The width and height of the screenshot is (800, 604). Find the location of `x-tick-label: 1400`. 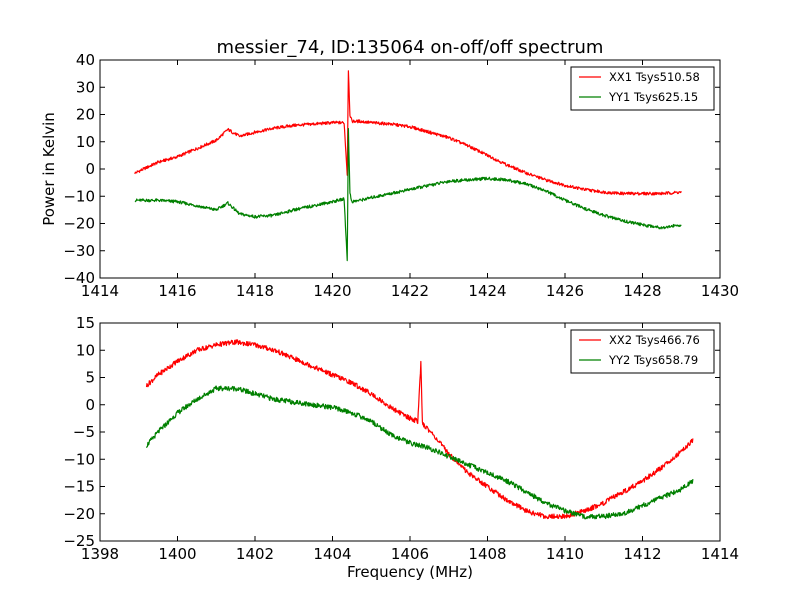

x-tick-label: 1400 is located at coordinates (177, 554).